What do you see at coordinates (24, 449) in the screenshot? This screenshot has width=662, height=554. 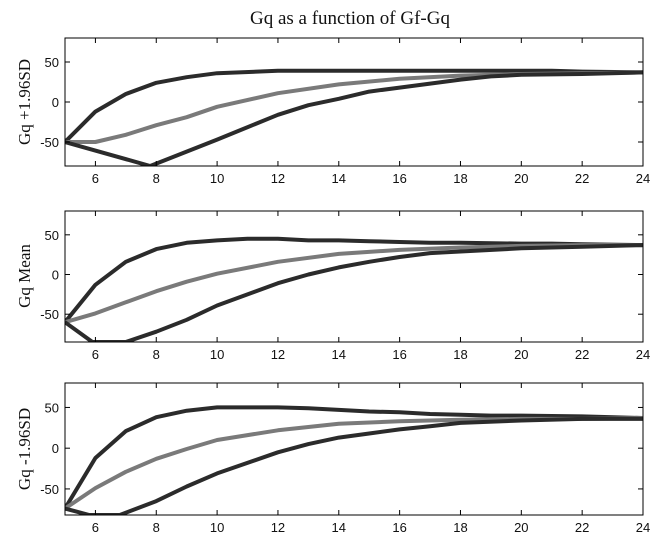 I see `y-axis-label: Gq -1.96SD` at bounding box center [24, 449].